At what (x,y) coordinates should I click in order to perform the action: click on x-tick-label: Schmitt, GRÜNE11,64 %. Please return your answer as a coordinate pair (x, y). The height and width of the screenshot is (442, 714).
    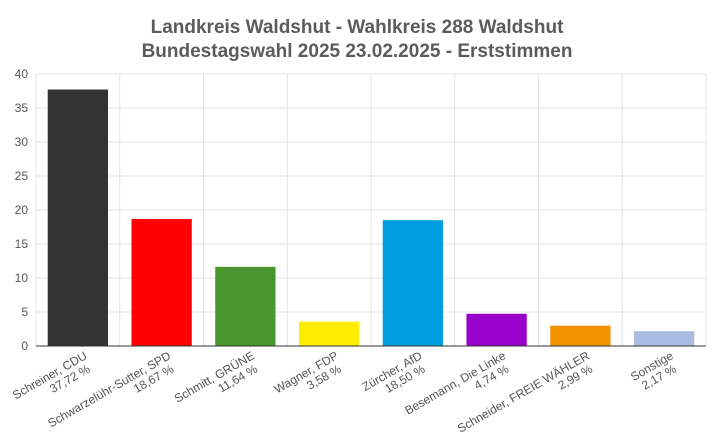
    Looking at the image, I should click on (217, 382).